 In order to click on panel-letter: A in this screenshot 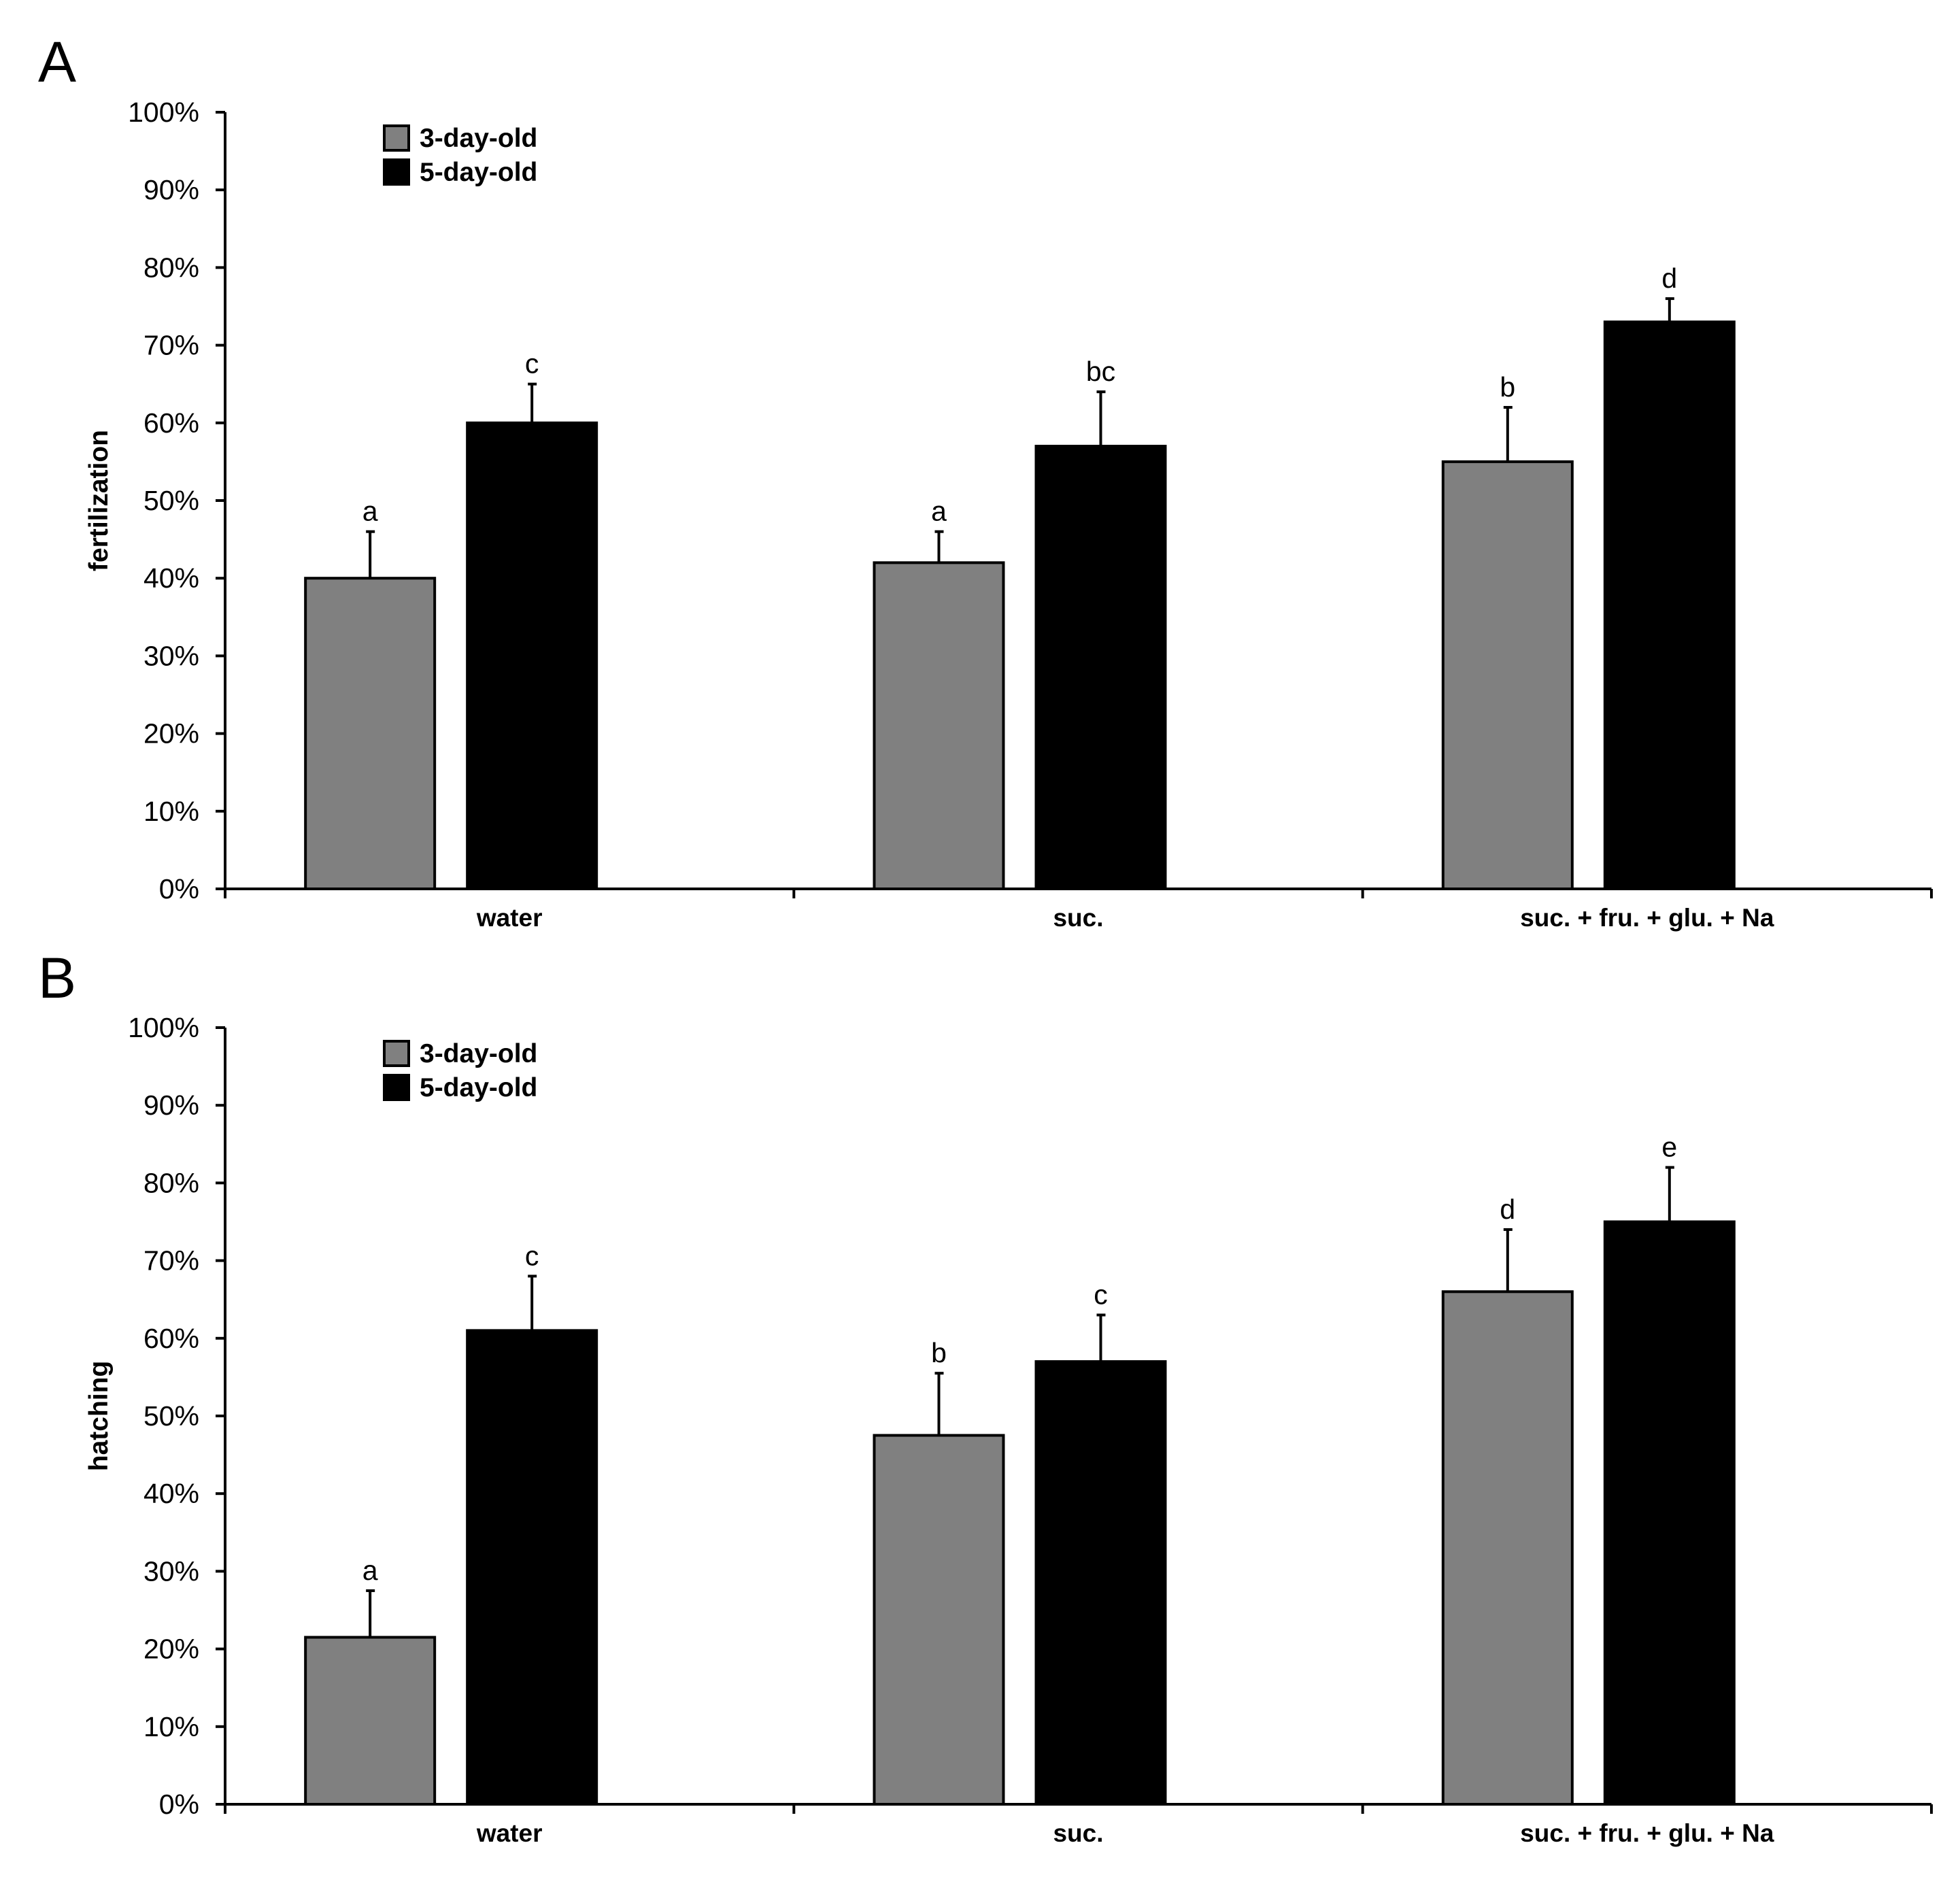, I will do `click(57, 62)`.